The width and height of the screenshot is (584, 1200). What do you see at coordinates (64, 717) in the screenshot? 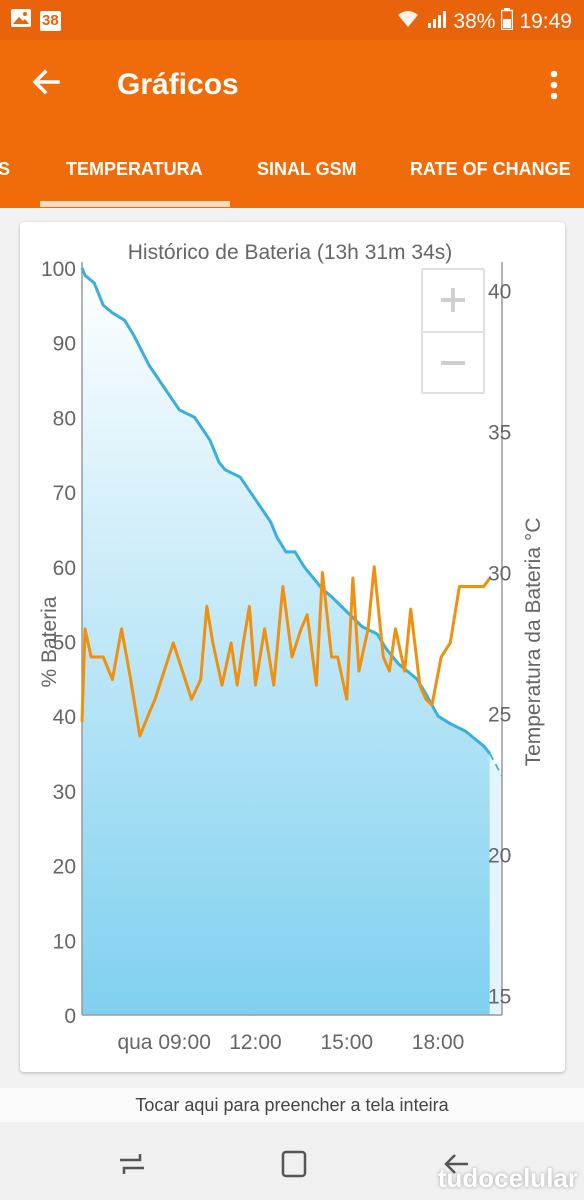
I see `y-tick-label: 40` at bounding box center [64, 717].